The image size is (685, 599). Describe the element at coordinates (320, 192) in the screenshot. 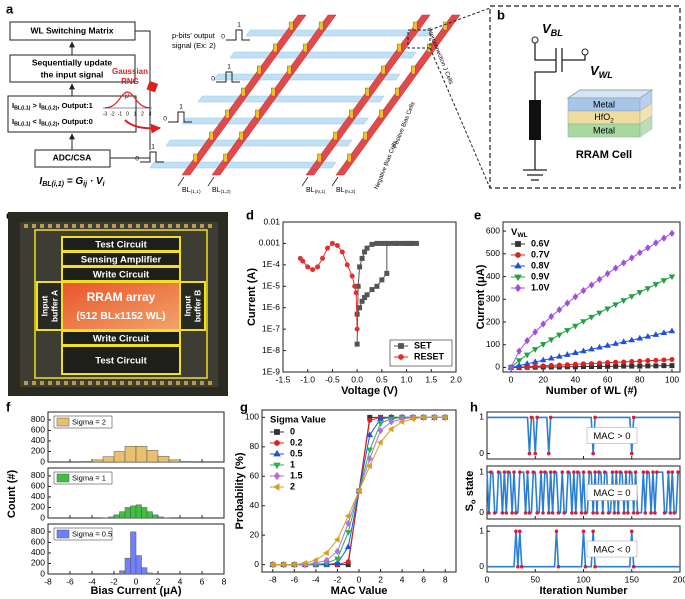

I see `subscript: (N,1)` at that location.